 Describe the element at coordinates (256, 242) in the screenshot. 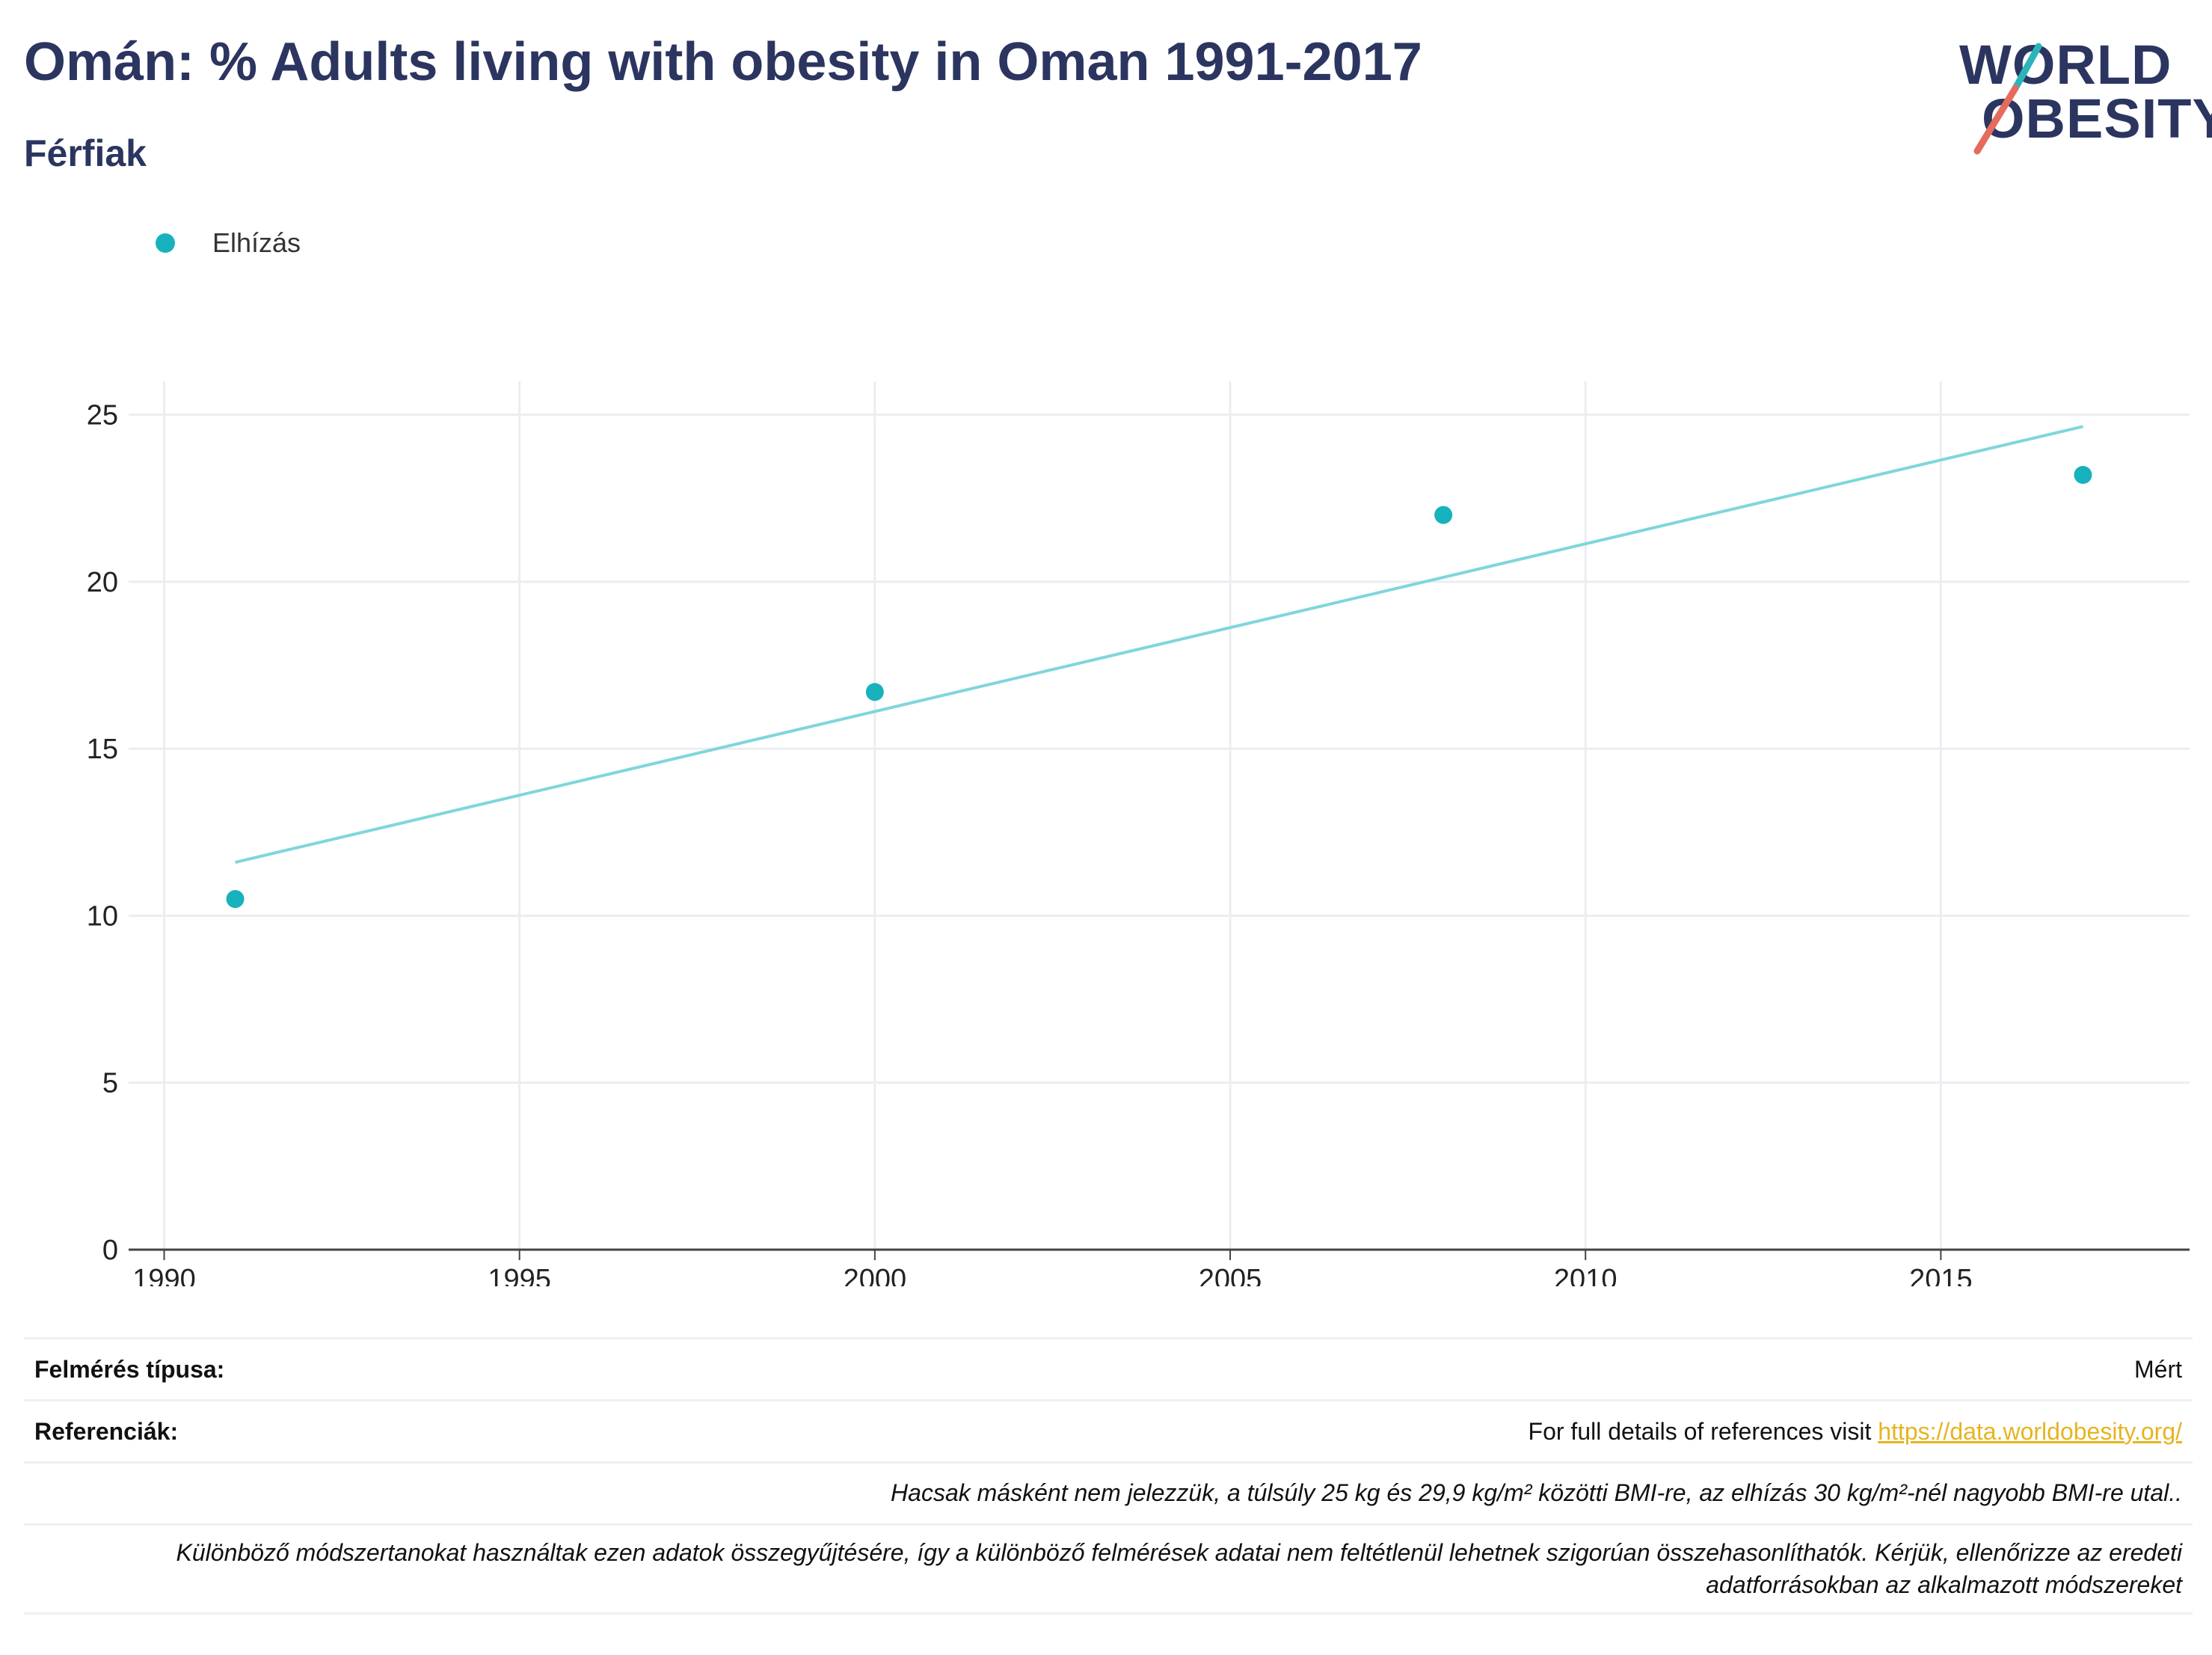

I see `legend-label: Elhízás` at that location.